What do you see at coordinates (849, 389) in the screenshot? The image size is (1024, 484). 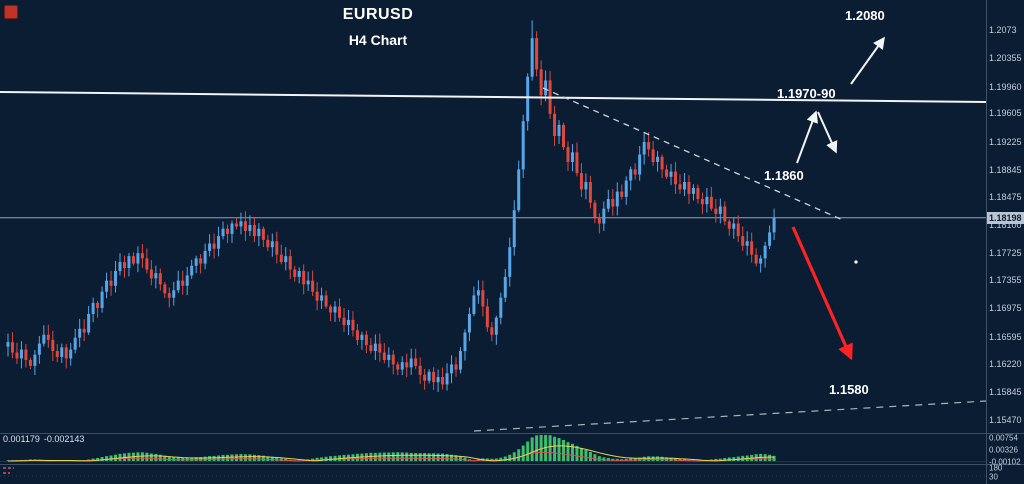 I see `annotation-lower-target: 1.1580` at bounding box center [849, 389].